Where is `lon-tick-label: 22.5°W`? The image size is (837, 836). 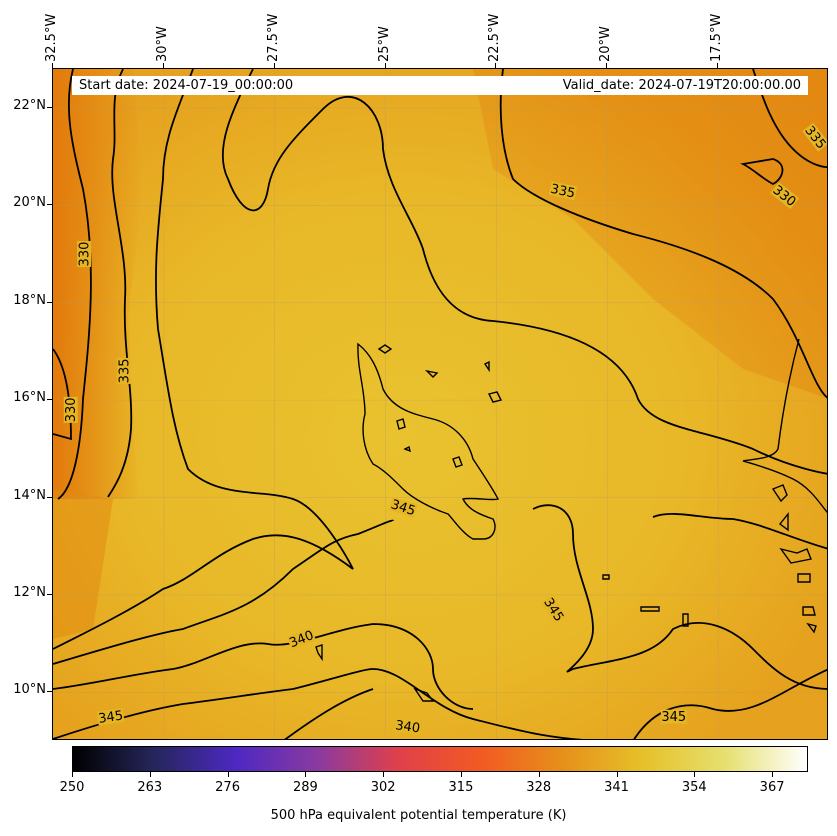 lon-tick-label: 22.5°W is located at coordinates (495, 37).